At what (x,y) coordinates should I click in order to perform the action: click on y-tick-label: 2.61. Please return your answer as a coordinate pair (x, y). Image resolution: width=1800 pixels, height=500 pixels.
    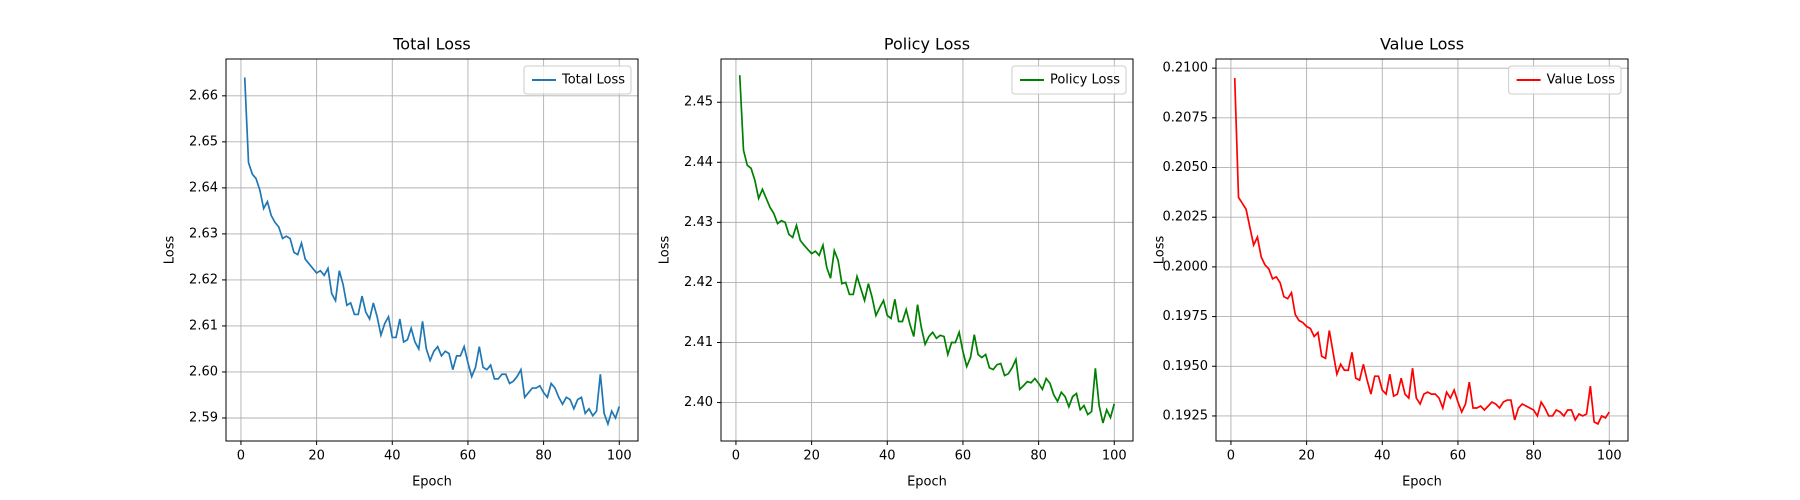
    Looking at the image, I should click on (203, 325).